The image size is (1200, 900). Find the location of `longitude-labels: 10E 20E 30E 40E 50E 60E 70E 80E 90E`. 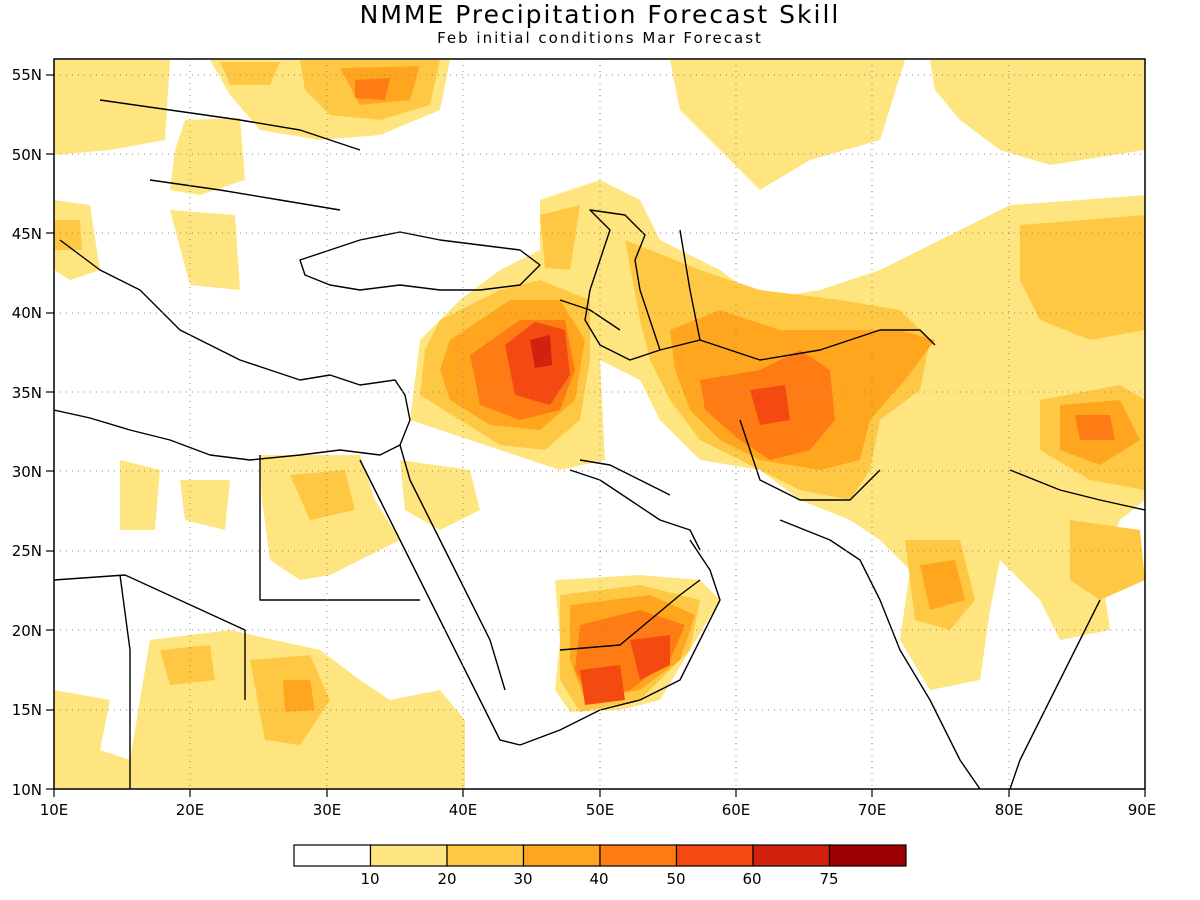

longitude-labels: 10E 20E 30E 40E 50E 60E 70E 80E 90E is located at coordinates (598, 810).